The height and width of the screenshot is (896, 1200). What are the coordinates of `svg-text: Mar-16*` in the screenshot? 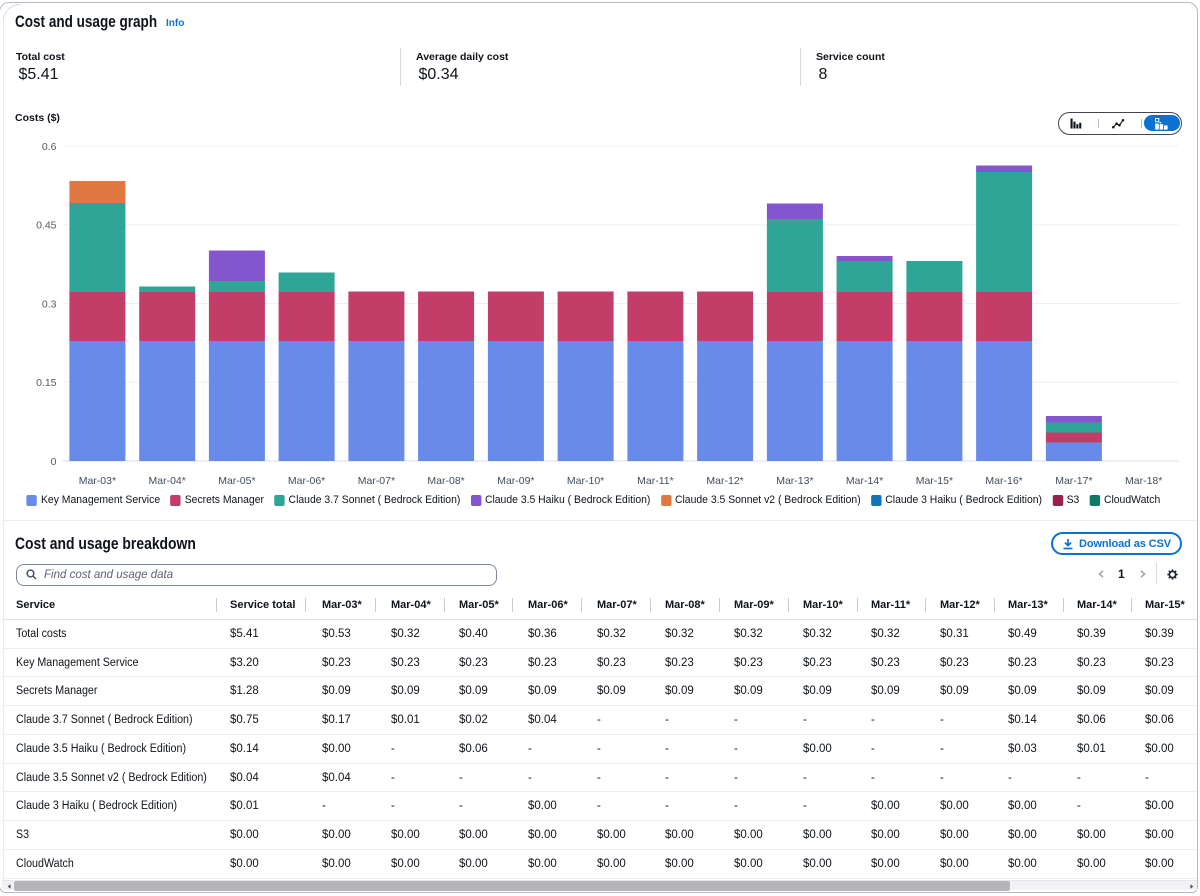 It's located at (1003, 481).